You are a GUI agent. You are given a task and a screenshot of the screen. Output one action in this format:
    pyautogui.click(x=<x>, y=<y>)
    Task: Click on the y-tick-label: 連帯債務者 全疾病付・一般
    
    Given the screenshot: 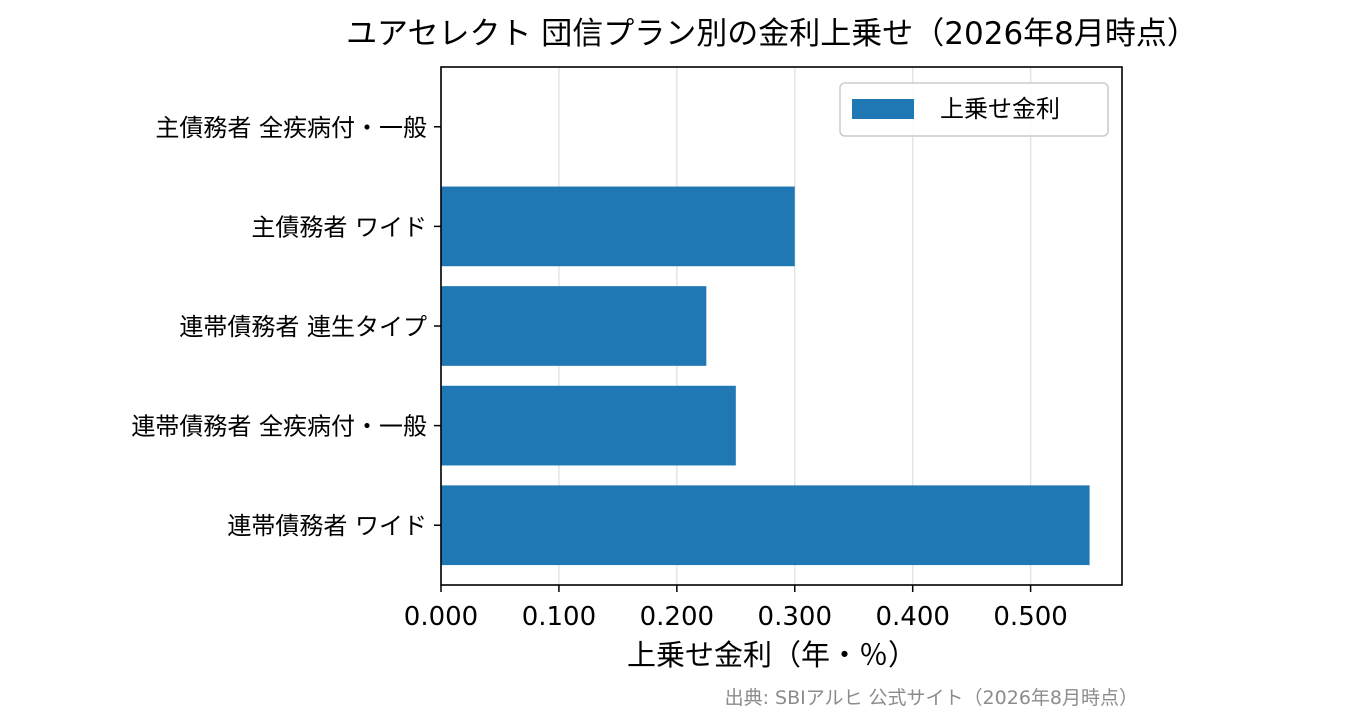 What is the action you would take?
    pyautogui.click(x=279, y=427)
    